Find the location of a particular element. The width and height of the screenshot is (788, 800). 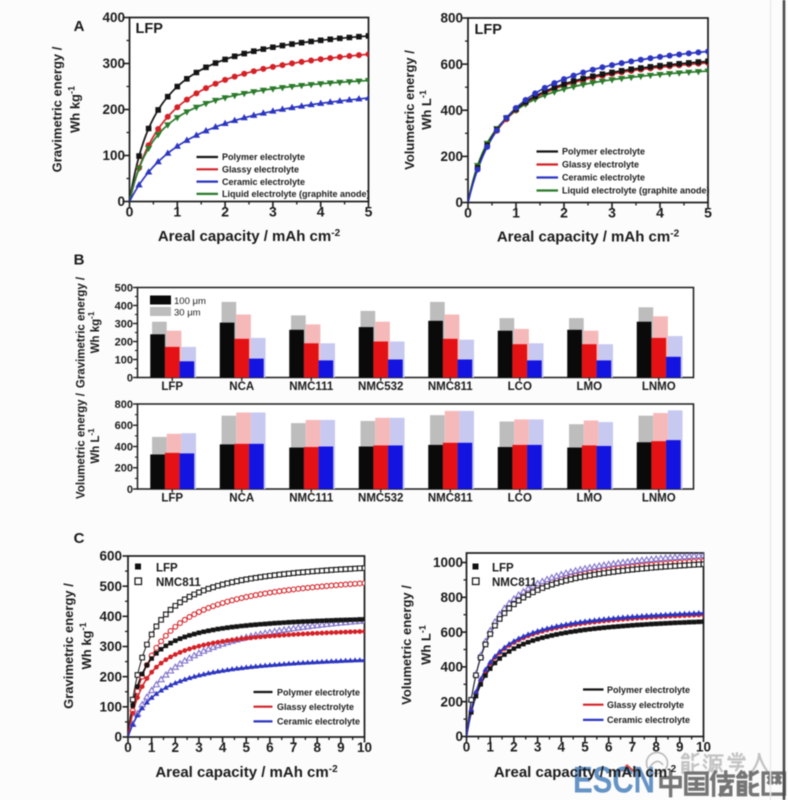

svg-text: 10 is located at coordinates (364, 747).